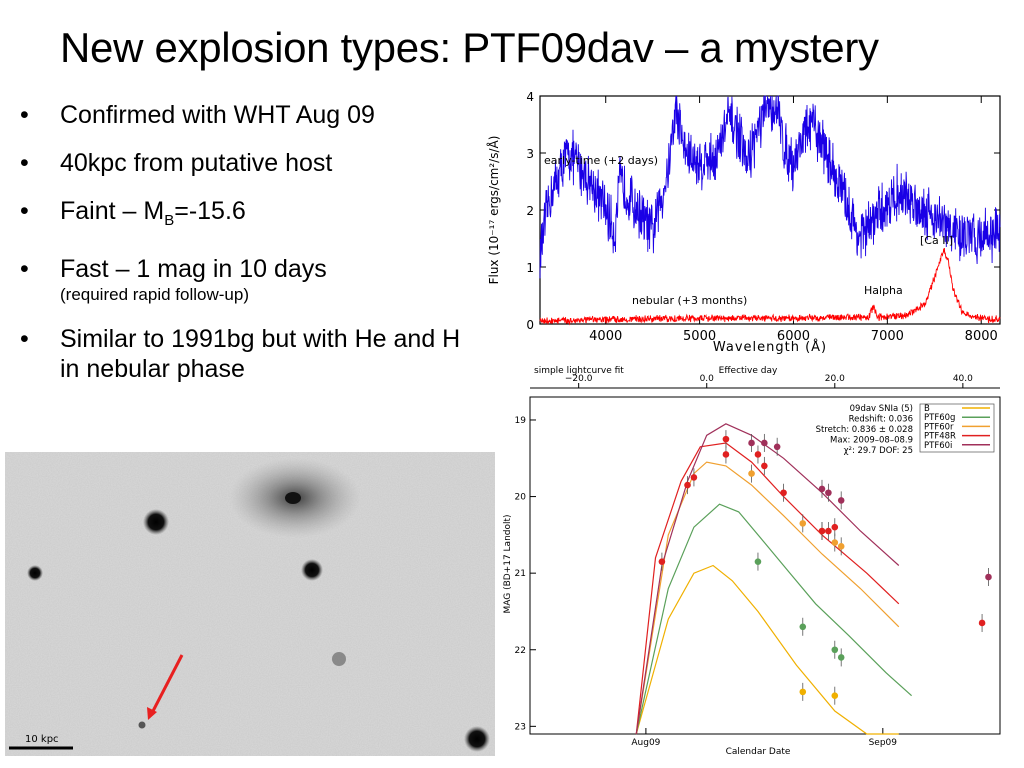  What do you see at coordinates (293, 498) in the screenshot?
I see `galaxy-core` at bounding box center [293, 498].